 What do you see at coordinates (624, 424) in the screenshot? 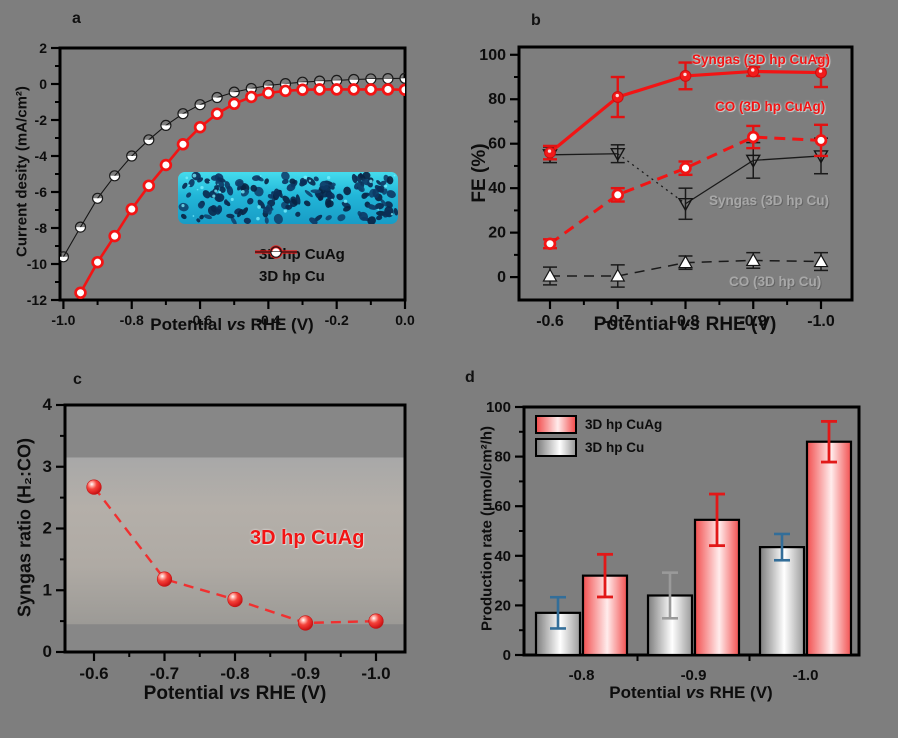
I see `legend-label-cuag: 3D hp CuAg` at bounding box center [624, 424].